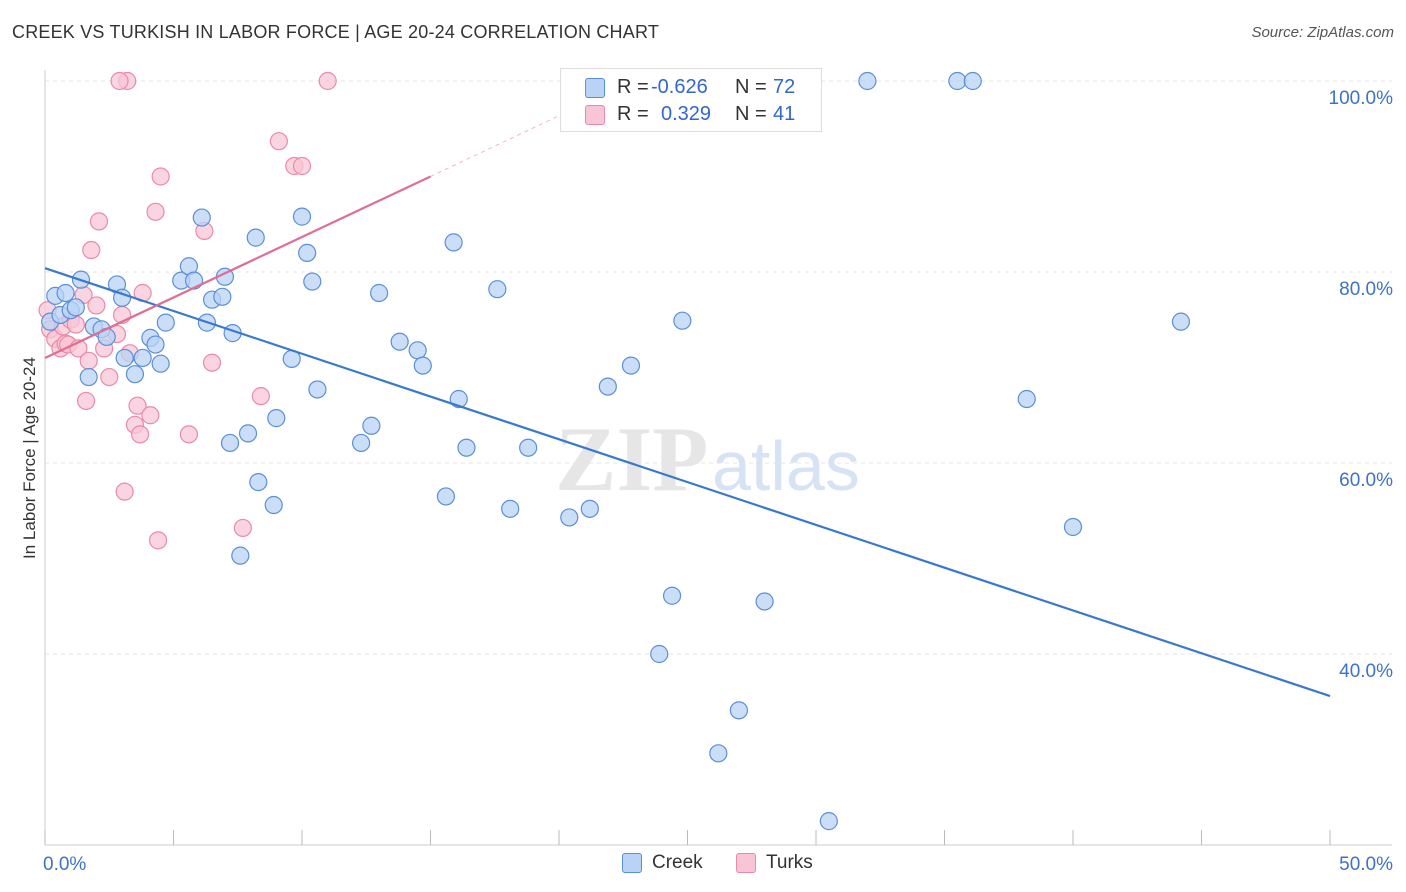  Describe the element at coordinates (784, 114) in the screenshot. I see `legend-n-value: 41` at that location.